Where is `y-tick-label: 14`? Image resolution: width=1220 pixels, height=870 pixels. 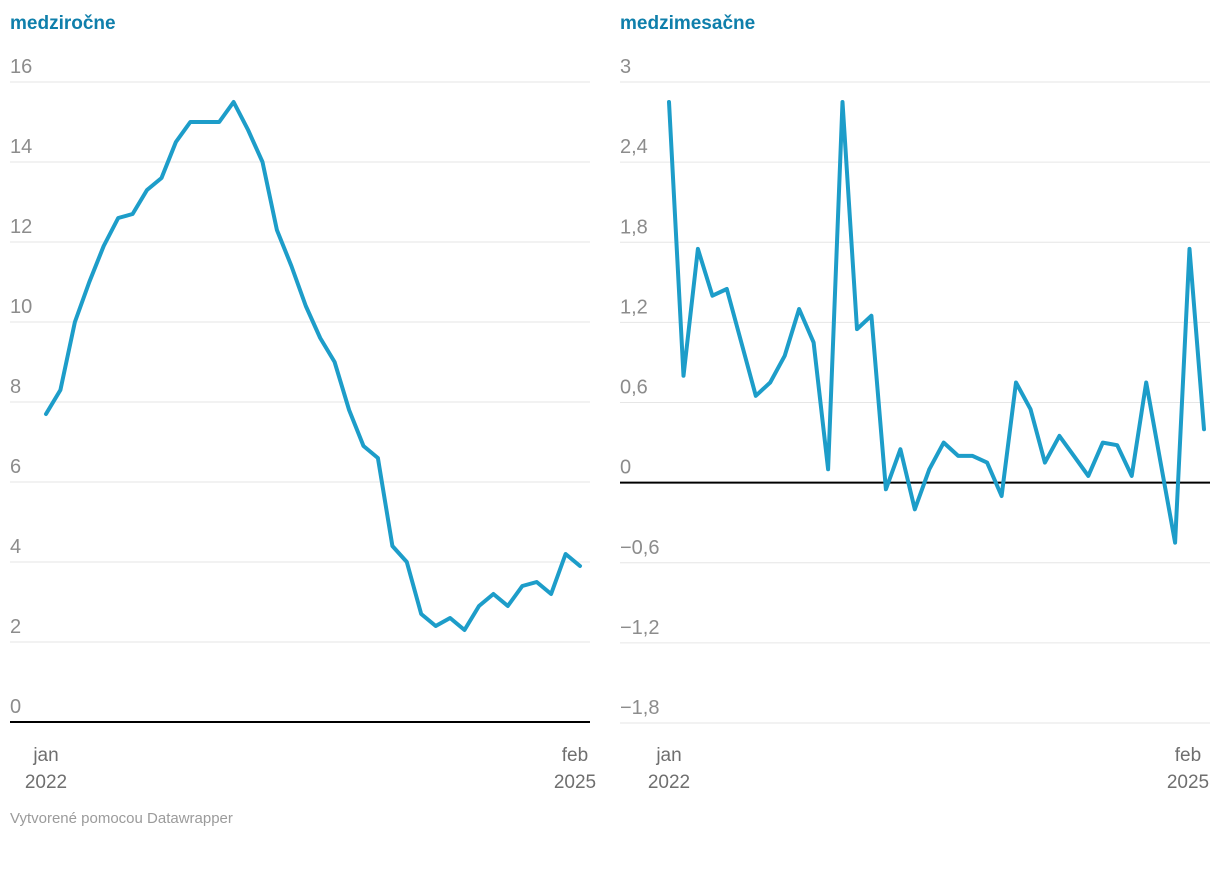
y-tick-label: 14 is located at coordinates (21, 147).